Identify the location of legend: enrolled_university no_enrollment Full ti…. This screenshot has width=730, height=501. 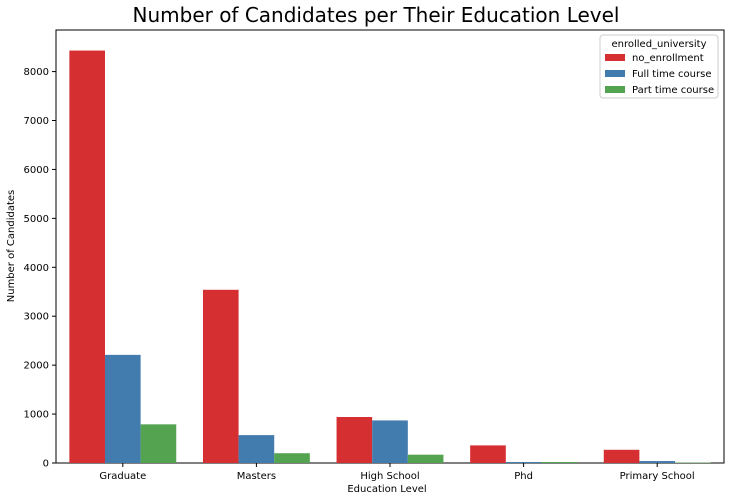
(659, 66).